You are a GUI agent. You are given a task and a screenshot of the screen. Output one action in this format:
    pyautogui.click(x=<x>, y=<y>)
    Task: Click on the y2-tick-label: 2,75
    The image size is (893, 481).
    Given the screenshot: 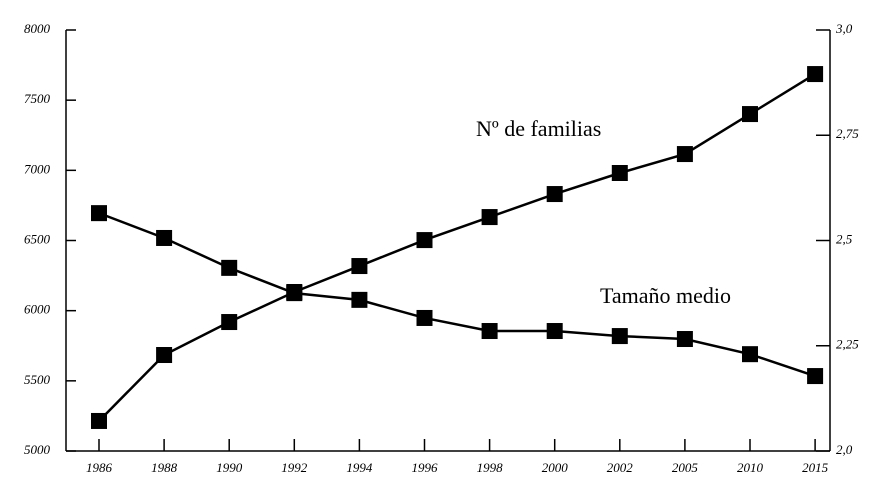 What is the action you would take?
    pyautogui.click(x=847, y=133)
    